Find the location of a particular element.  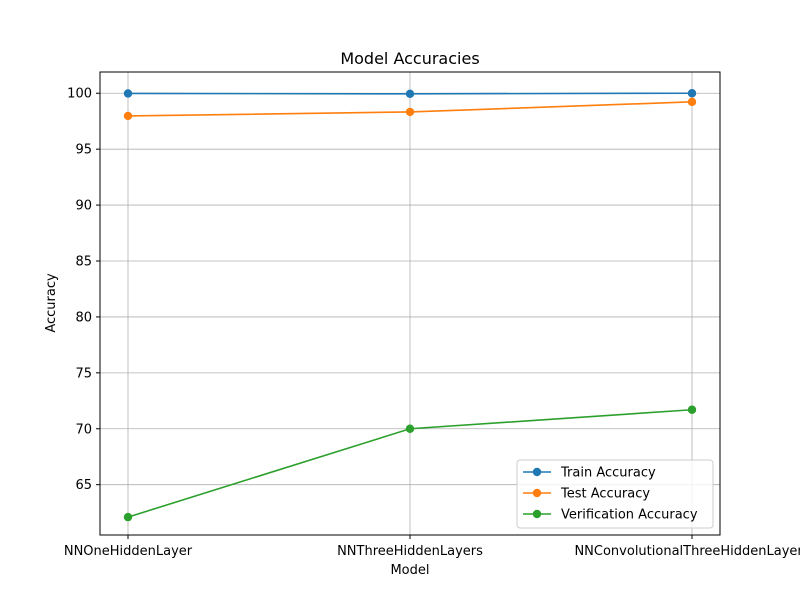

y-tick-label: 95 is located at coordinates (83, 150).